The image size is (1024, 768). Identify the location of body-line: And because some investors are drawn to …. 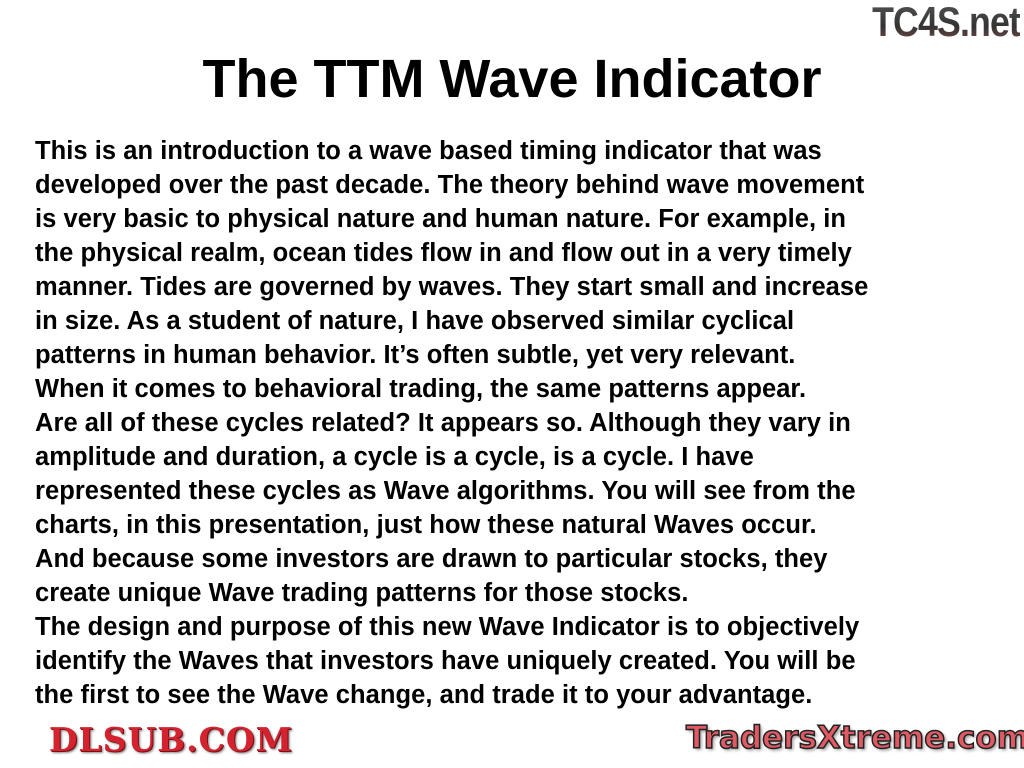
(431, 559).